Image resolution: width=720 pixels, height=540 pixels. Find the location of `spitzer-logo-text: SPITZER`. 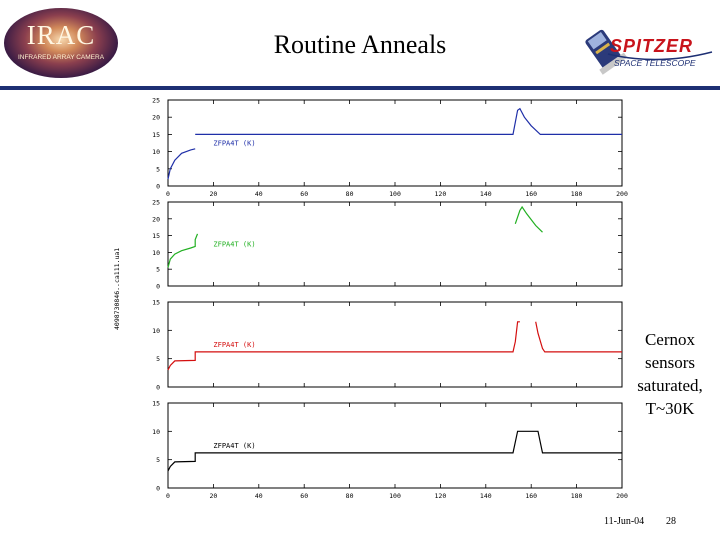

spitzer-logo-text: SPITZER is located at coordinates (652, 46).